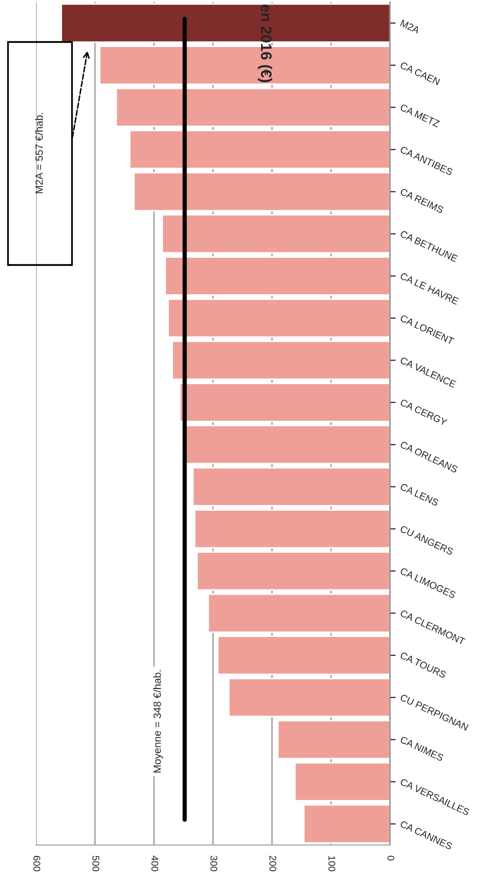 Image resolution: width=482 pixels, height=888 pixels. What do you see at coordinates (154, 864) in the screenshot?
I see `x-tick-label: 400` at bounding box center [154, 864].